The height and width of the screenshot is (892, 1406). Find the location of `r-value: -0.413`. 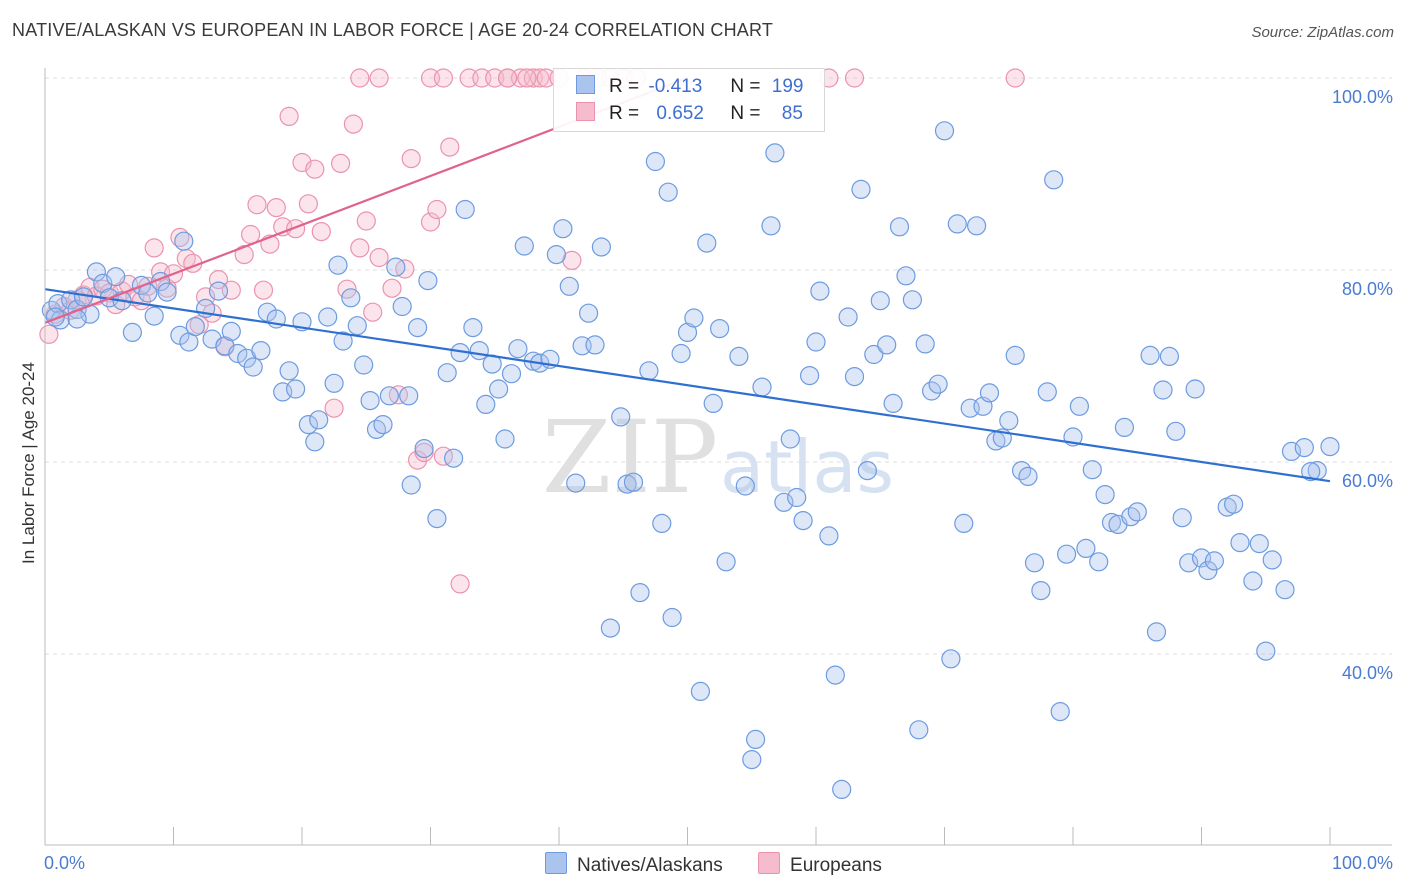

r-value: -0.413 is located at coordinates (675, 86).